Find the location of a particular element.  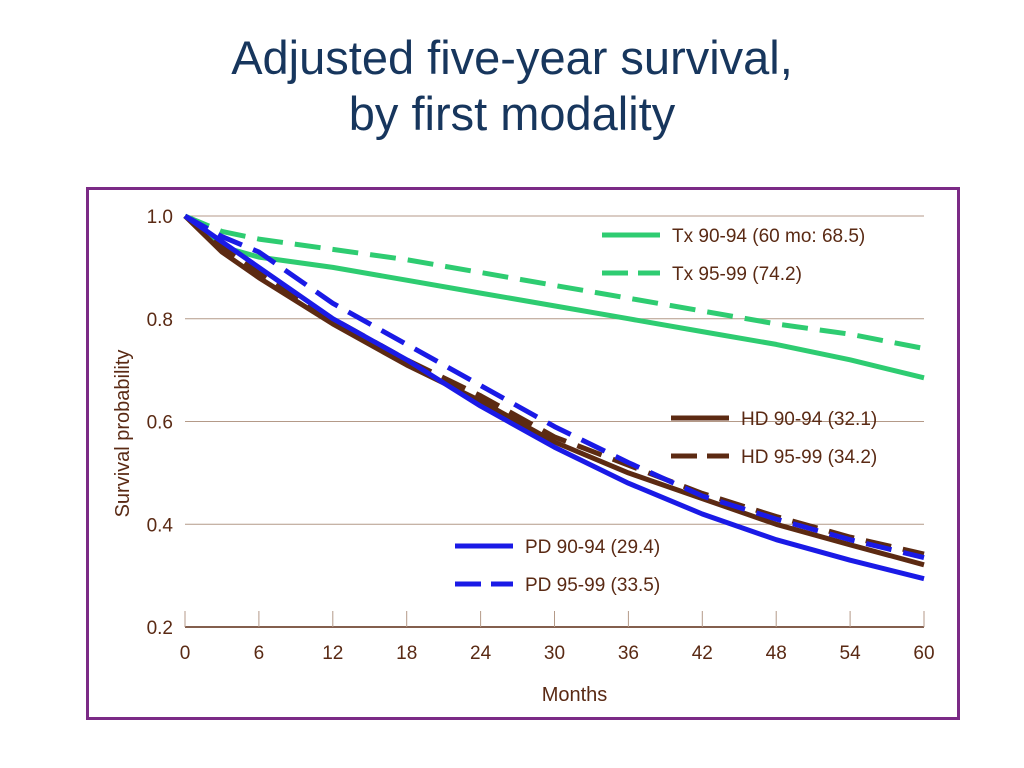

legend-label: HD 95-99 (34.2) is located at coordinates (809, 457).